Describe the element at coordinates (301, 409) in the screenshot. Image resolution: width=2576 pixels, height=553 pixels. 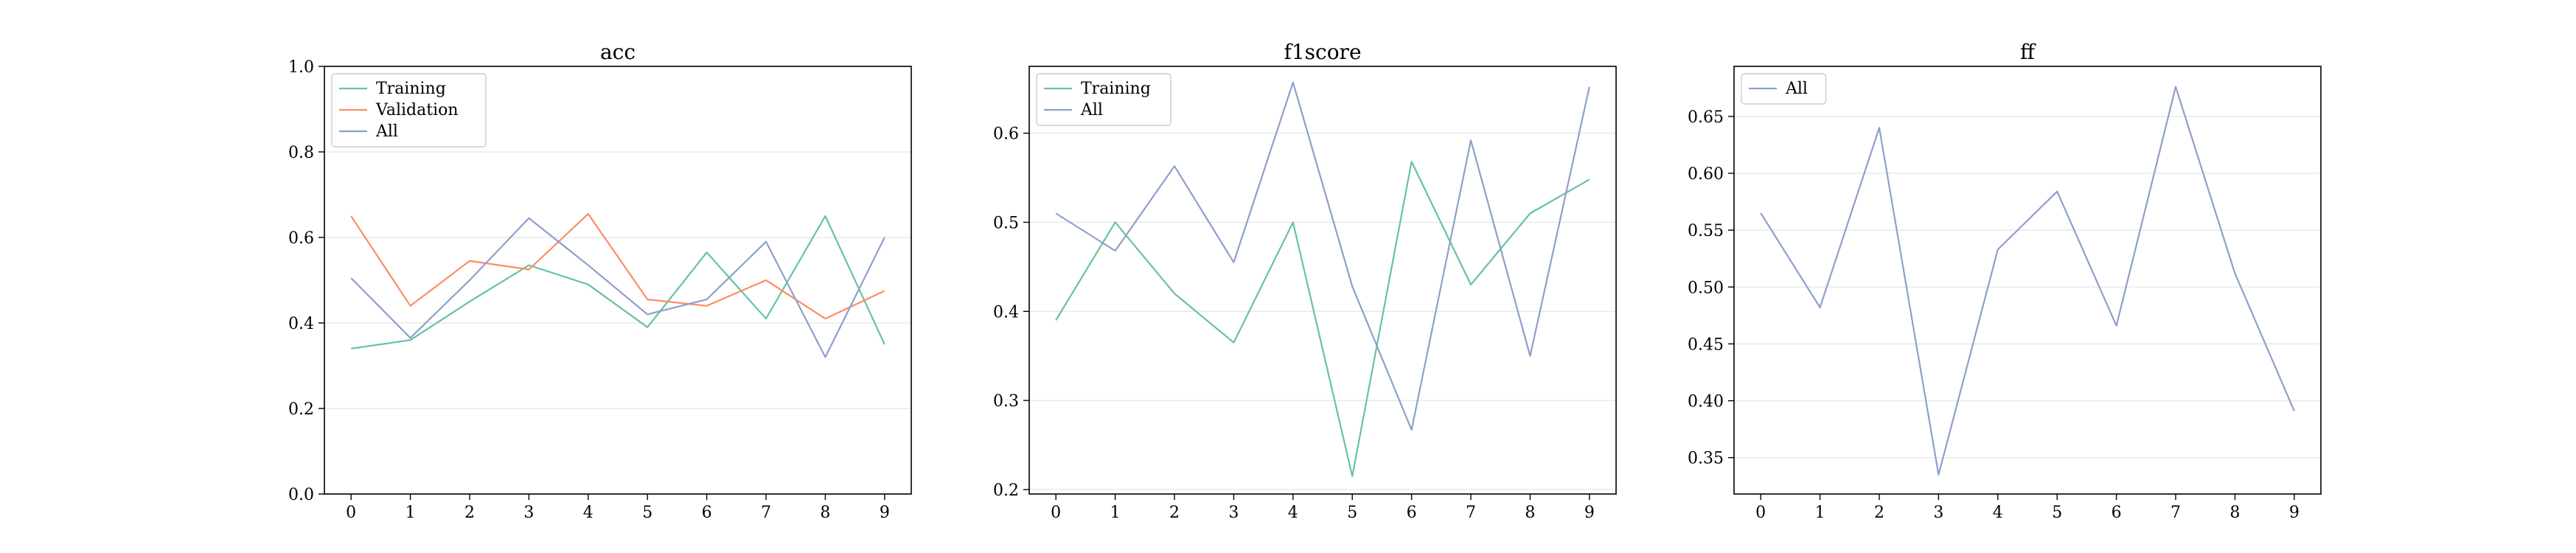
I see `acc-ytick-label-1: 0.2` at that location.